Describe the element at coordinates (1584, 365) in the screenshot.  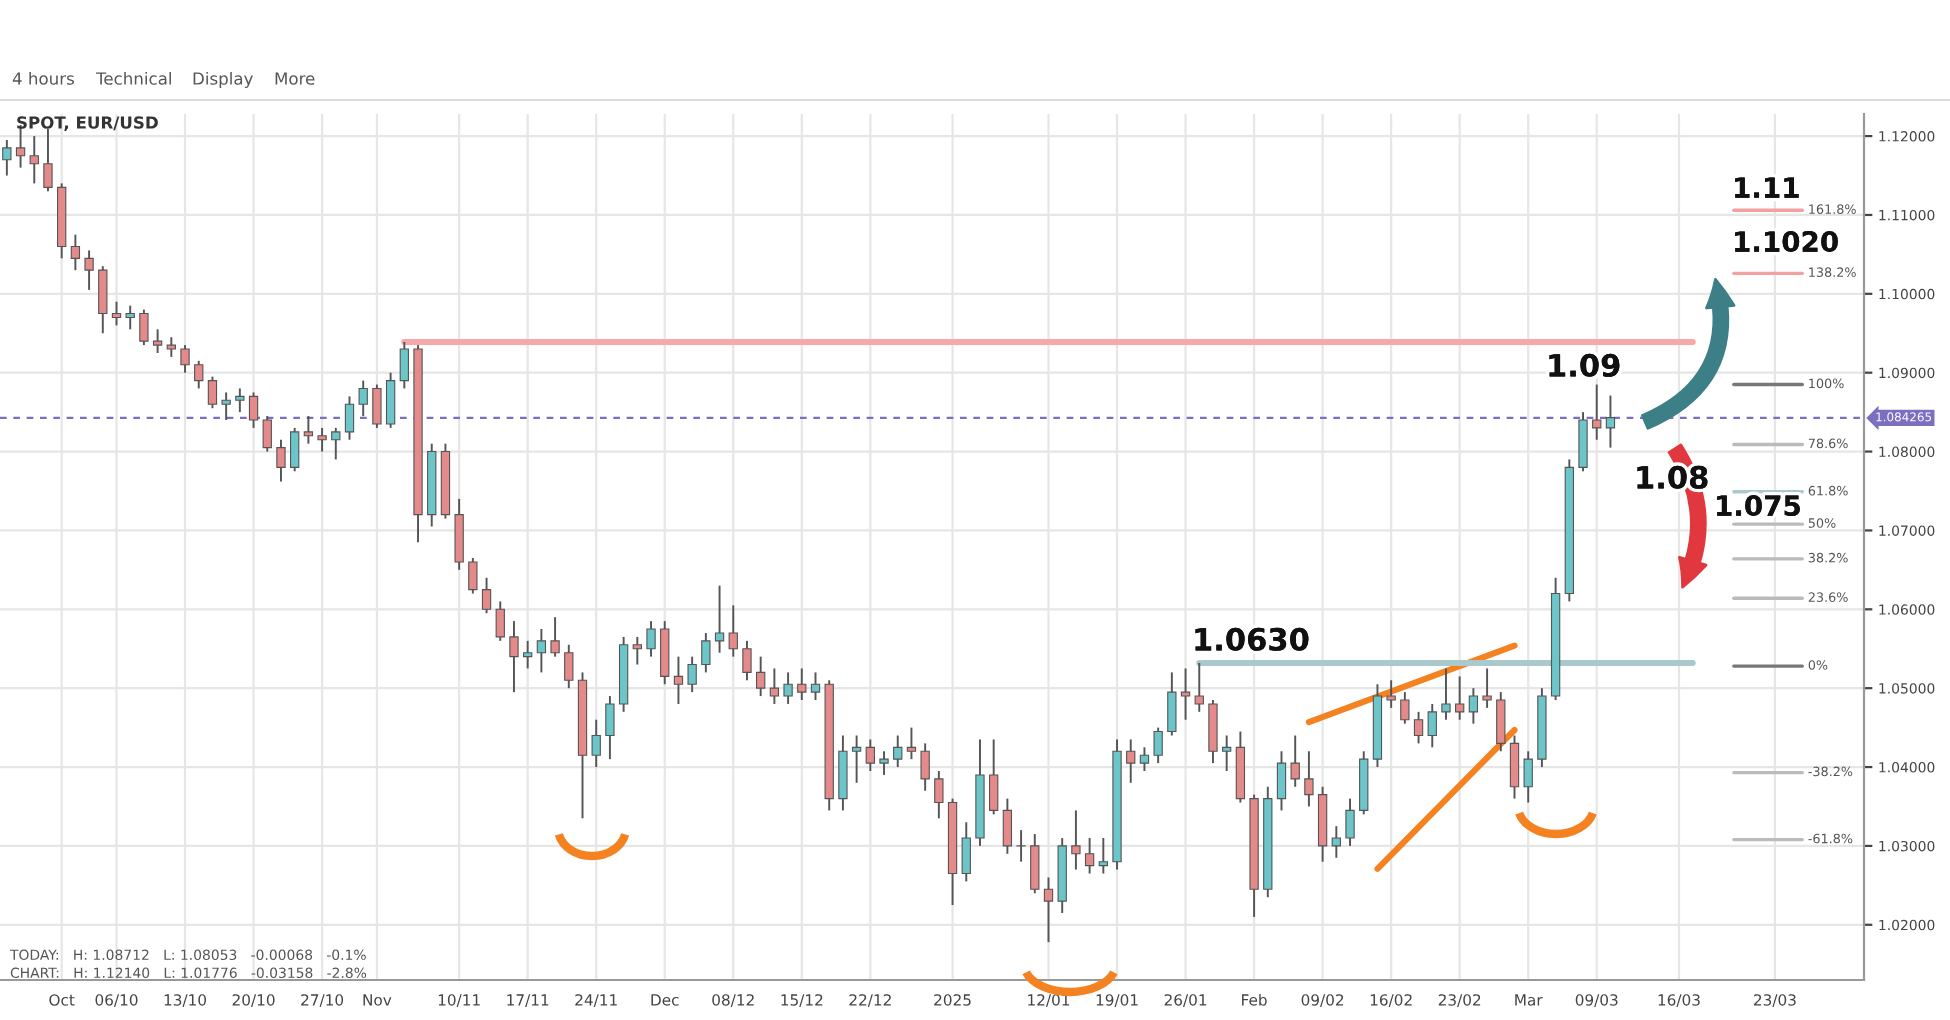
I see `annotation: 1.09` at that location.